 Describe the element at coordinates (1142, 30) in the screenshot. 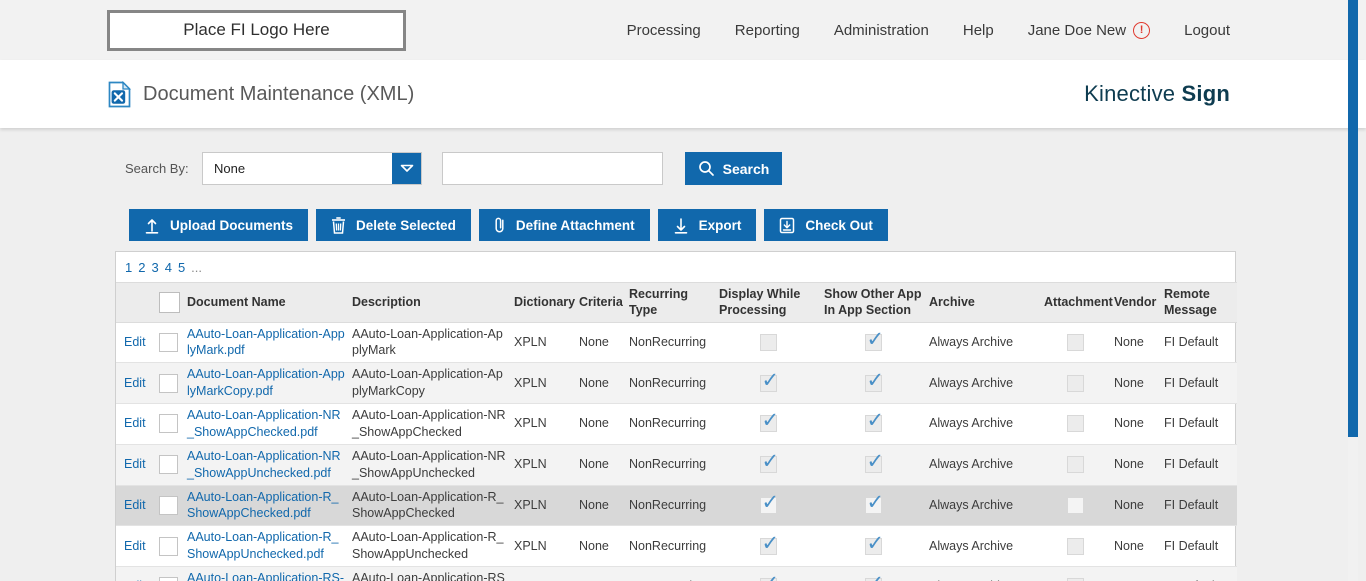

I see `alert-circle-icon: !` at that location.